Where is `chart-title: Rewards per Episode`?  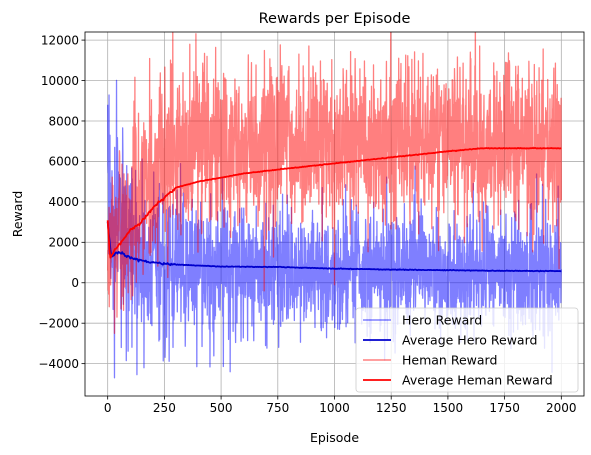
chart-title: Rewards per Episode is located at coordinates (335, 19).